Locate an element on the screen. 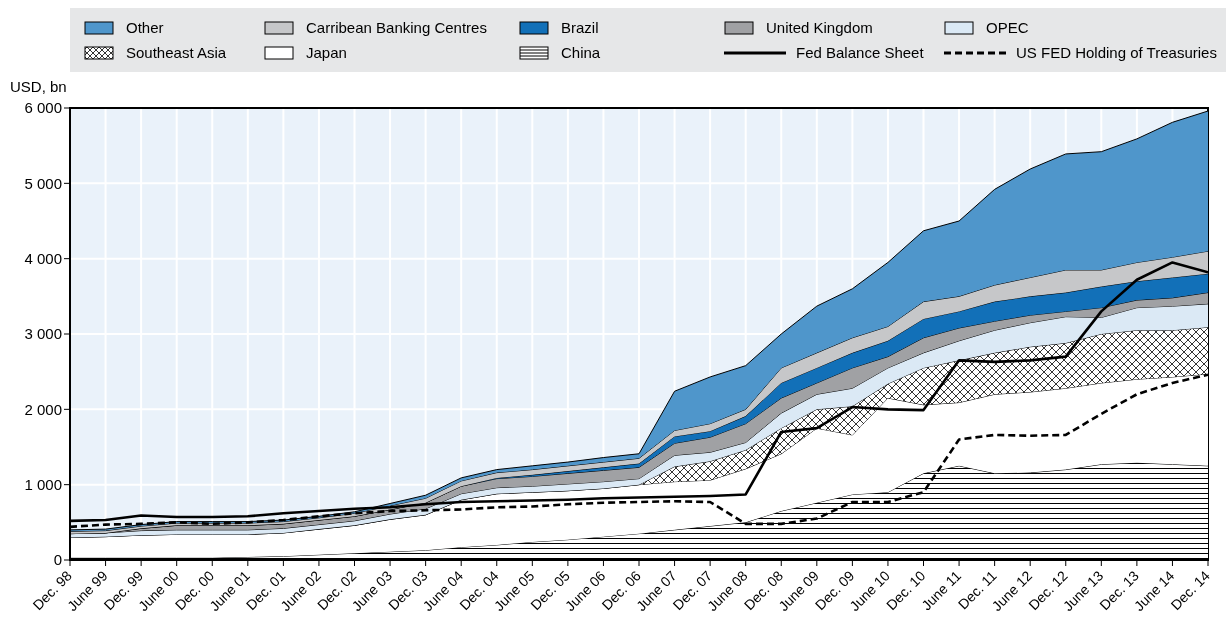 The width and height of the screenshot is (1226, 621). legend-label: OPEC is located at coordinates (1007, 27).